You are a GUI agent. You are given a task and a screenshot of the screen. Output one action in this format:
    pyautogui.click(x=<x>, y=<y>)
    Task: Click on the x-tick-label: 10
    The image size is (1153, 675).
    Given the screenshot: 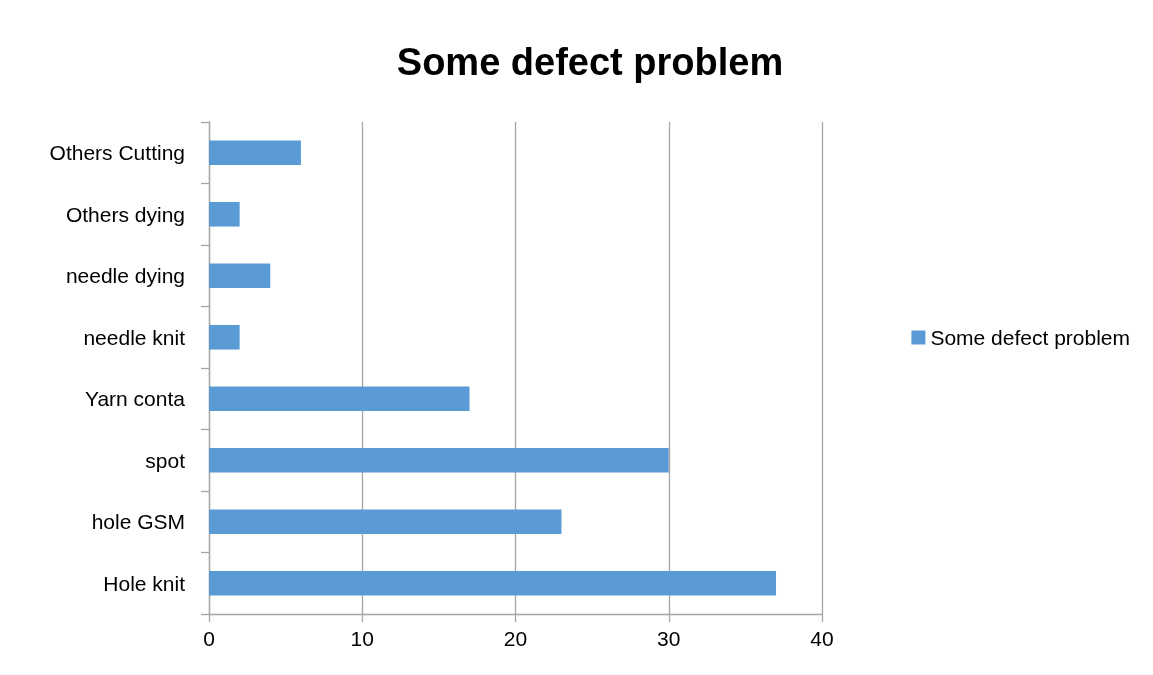 What is the action you would take?
    pyautogui.click(x=362, y=638)
    